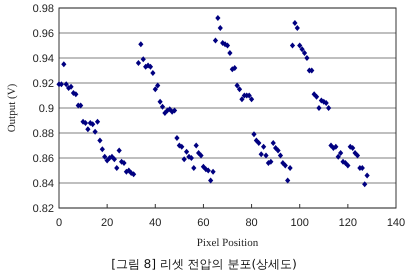 The image size is (408, 278). What do you see at coordinates (46, 109) in the screenshot?
I see `y-tick-label: 0.9` at bounding box center [46, 109].